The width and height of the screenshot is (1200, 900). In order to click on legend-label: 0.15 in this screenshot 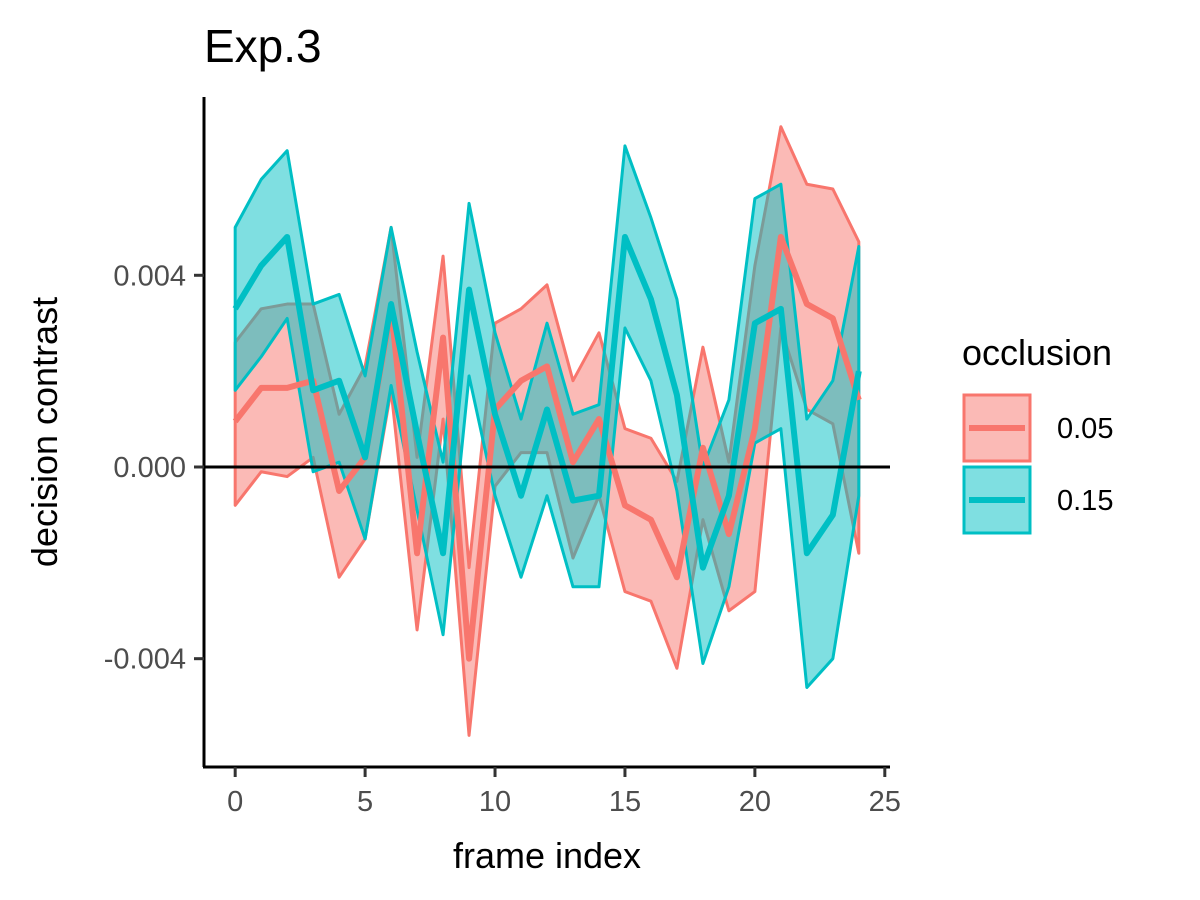, I will do `click(1085, 501)`.